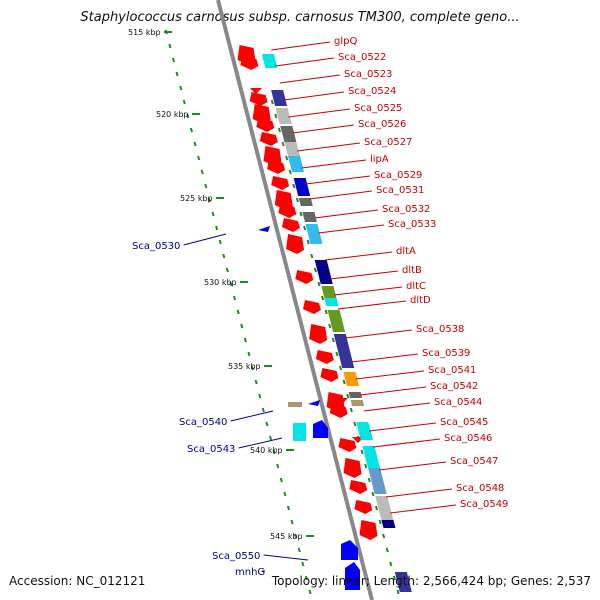 Image resolution: width=600 pixels, height=600 pixels. I want to click on gene-label: Sca_0538, so click(440, 329).